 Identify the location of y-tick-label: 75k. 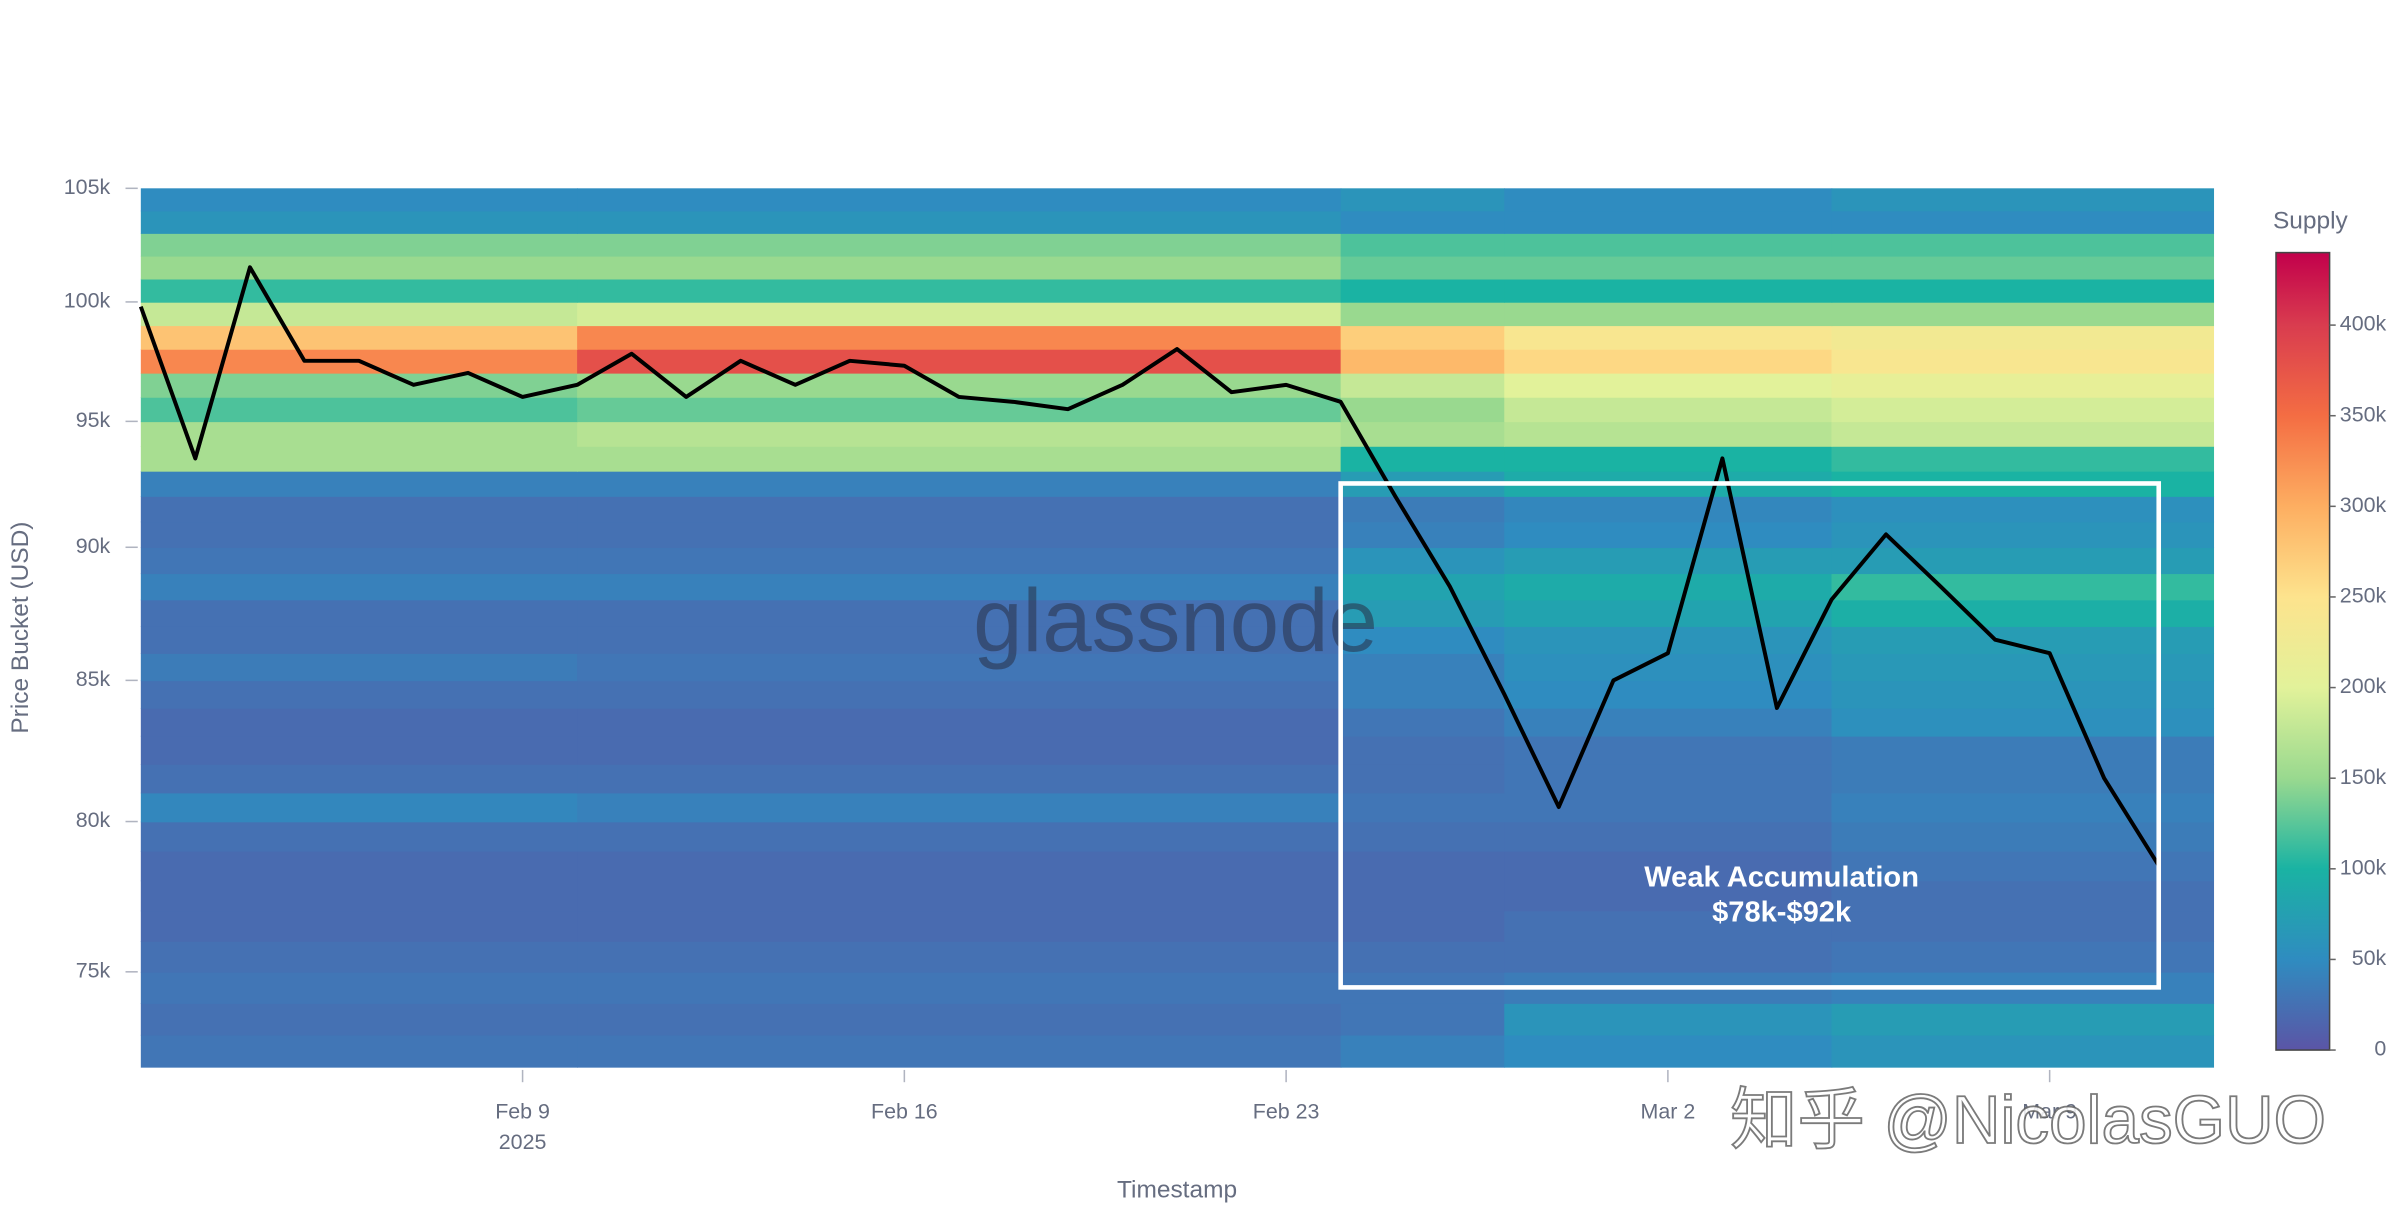
(93, 970).